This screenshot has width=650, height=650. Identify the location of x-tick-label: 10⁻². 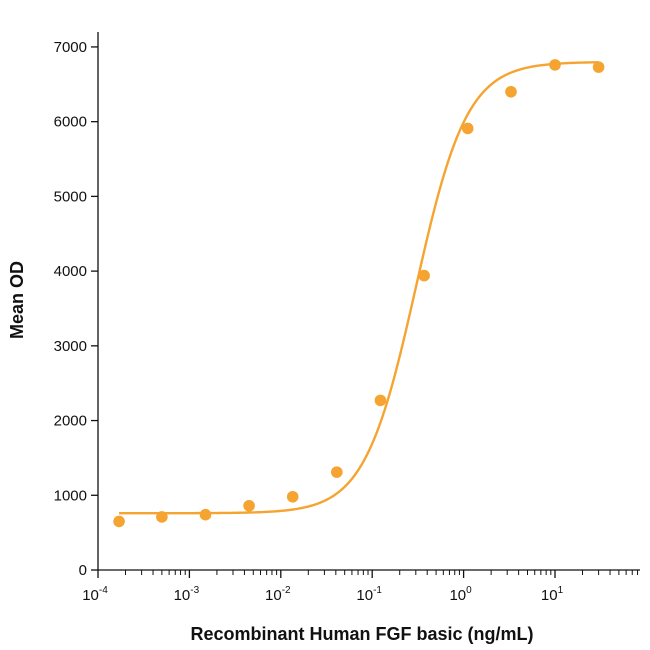
(278, 594).